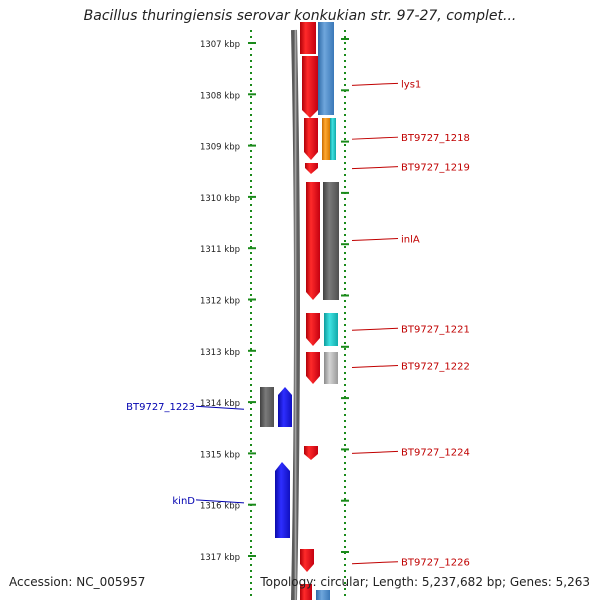 The image size is (600, 600). Describe the element at coordinates (160, 407) in the screenshot. I see `gene-label: BT9727_1223` at that location.